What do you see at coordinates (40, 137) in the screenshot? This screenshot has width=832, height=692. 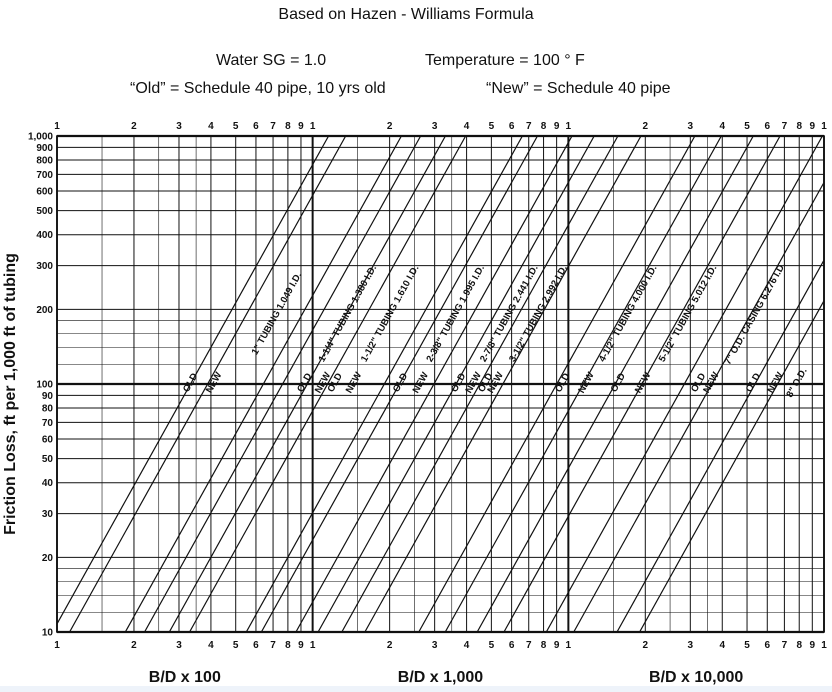 I see `y-tick-label: 1,000` at bounding box center [40, 137].